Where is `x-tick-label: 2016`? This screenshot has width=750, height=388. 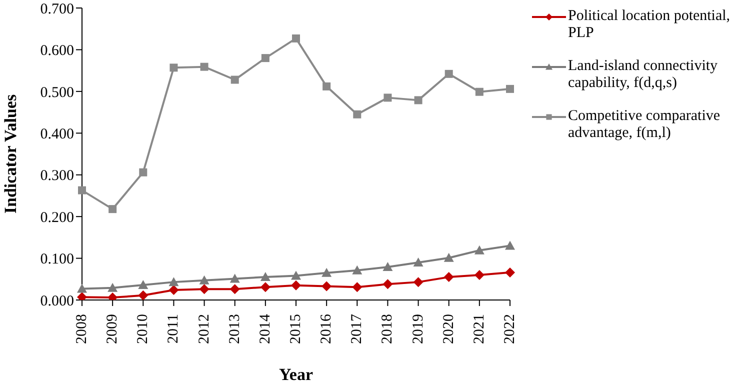 x-tick-label: 2016 is located at coordinates (326, 329).